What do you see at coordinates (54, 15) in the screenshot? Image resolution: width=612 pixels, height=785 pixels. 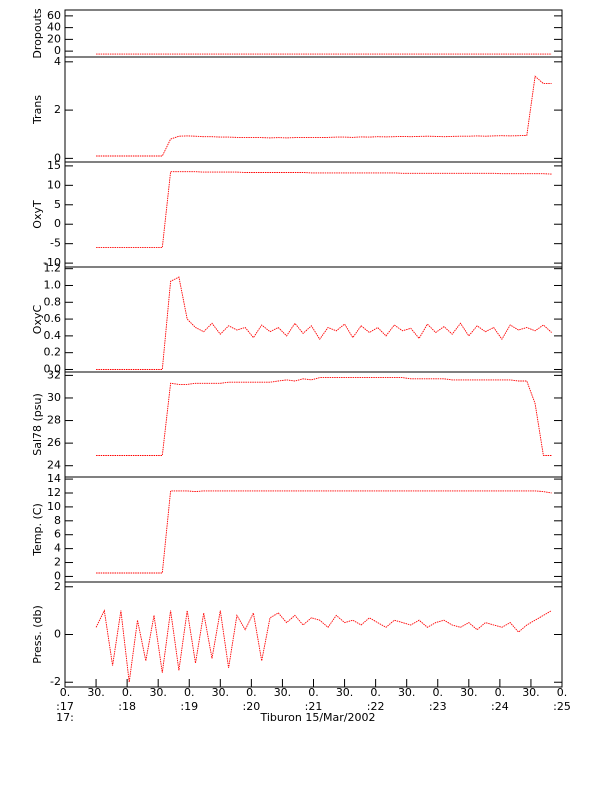 I see `y-tick-label: 60` at bounding box center [54, 15].